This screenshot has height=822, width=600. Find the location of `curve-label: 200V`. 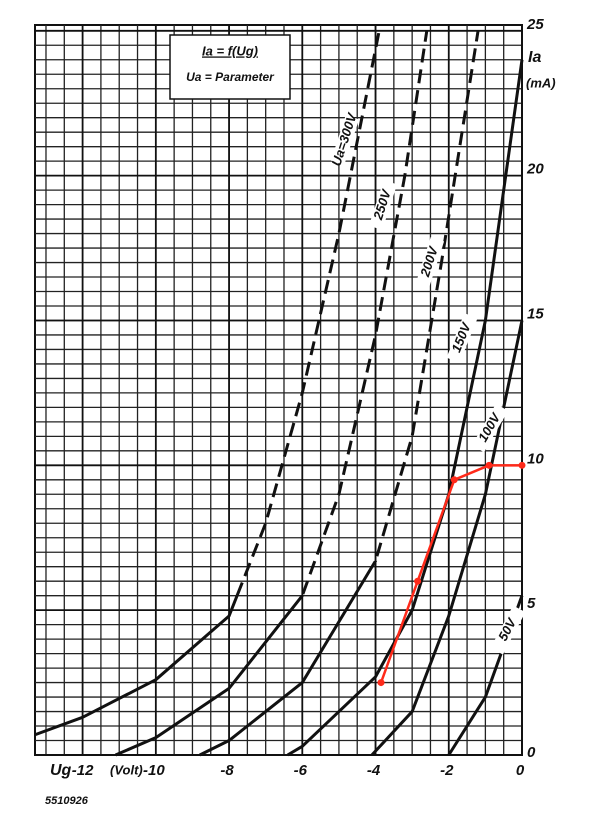

curve-label: 200V is located at coordinates (429, 262).